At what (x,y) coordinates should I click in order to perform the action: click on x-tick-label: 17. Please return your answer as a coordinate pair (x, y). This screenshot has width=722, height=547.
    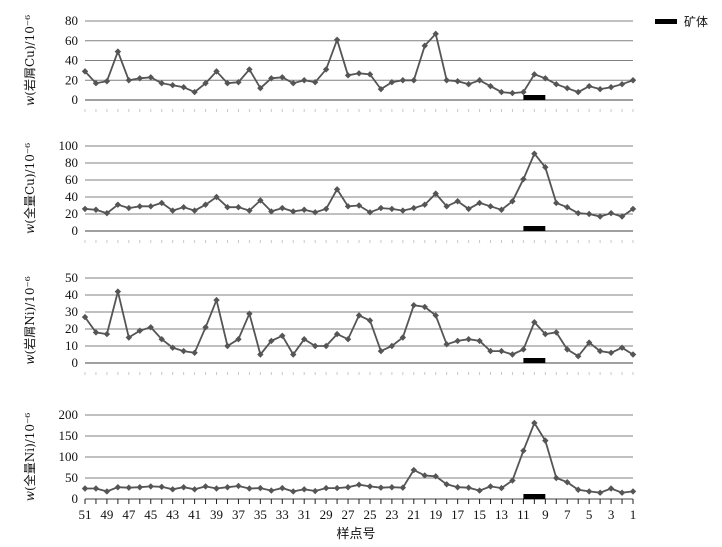
    Looking at the image, I should click on (458, 514).